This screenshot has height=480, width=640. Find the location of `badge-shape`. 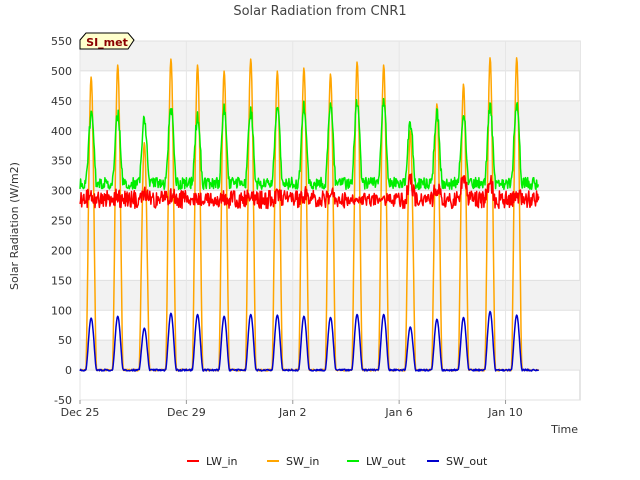

badge-shape is located at coordinates (107, 41).